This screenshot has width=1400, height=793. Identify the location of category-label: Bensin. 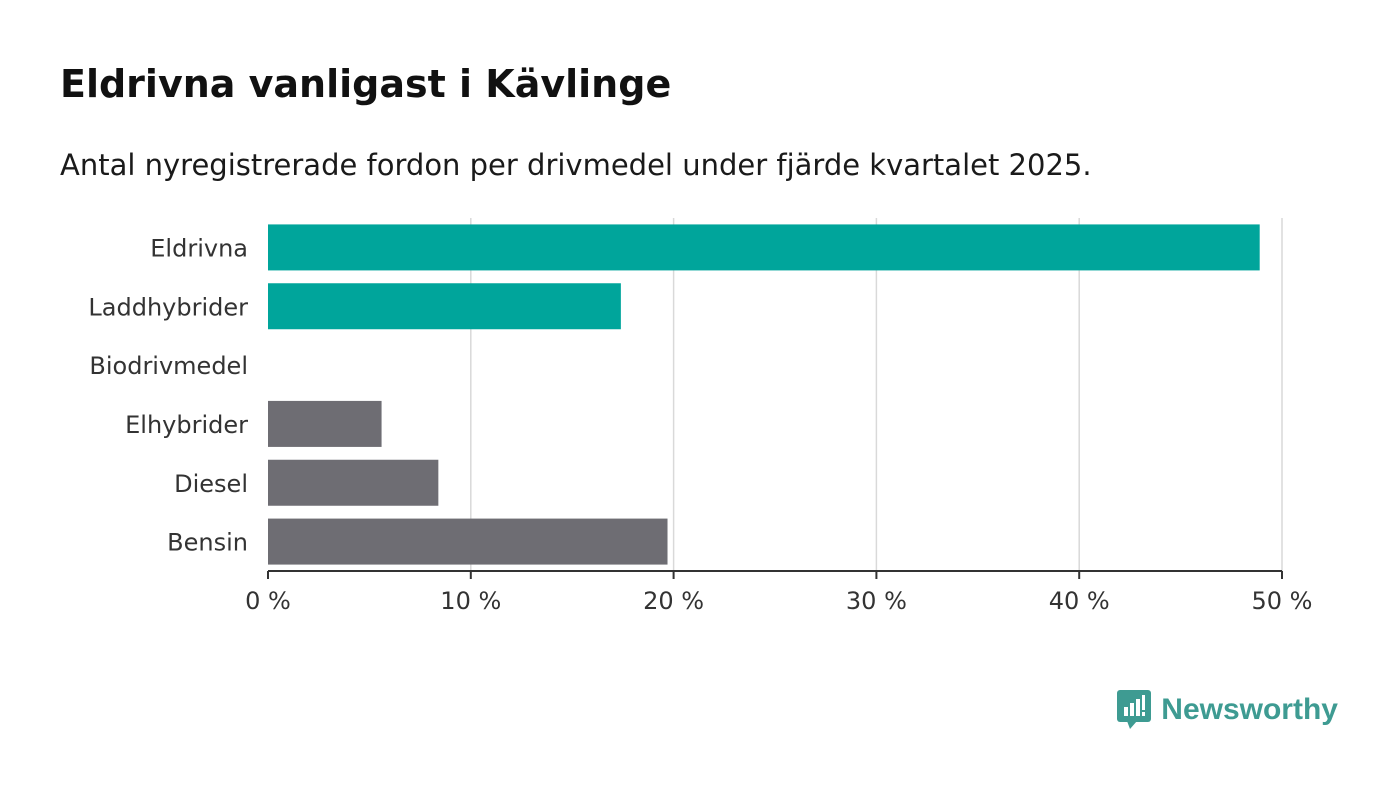
(207, 543).